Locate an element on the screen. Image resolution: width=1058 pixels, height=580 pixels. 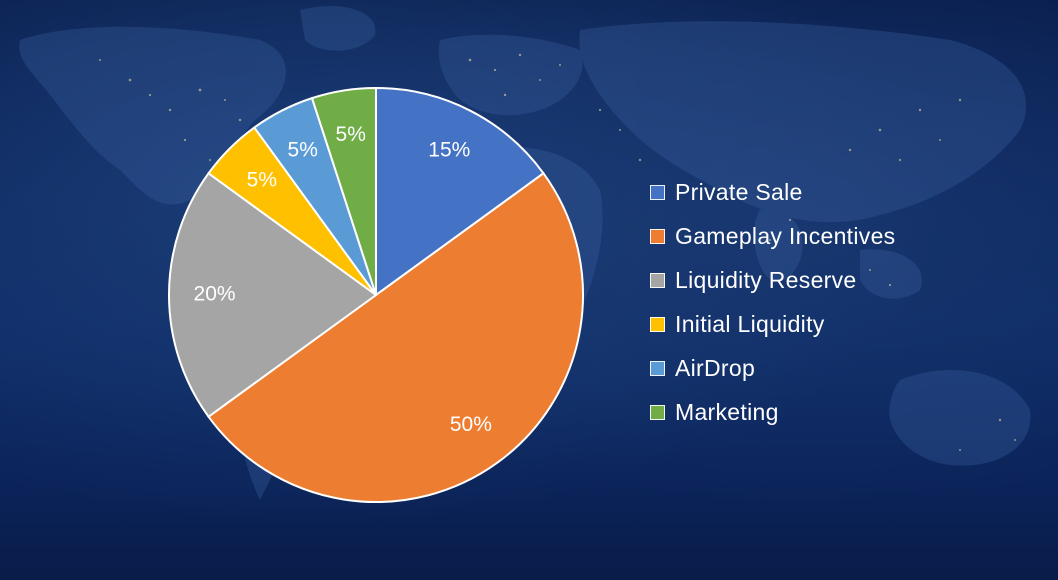
slice-label-marketing: 5% is located at coordinates (351, 134).